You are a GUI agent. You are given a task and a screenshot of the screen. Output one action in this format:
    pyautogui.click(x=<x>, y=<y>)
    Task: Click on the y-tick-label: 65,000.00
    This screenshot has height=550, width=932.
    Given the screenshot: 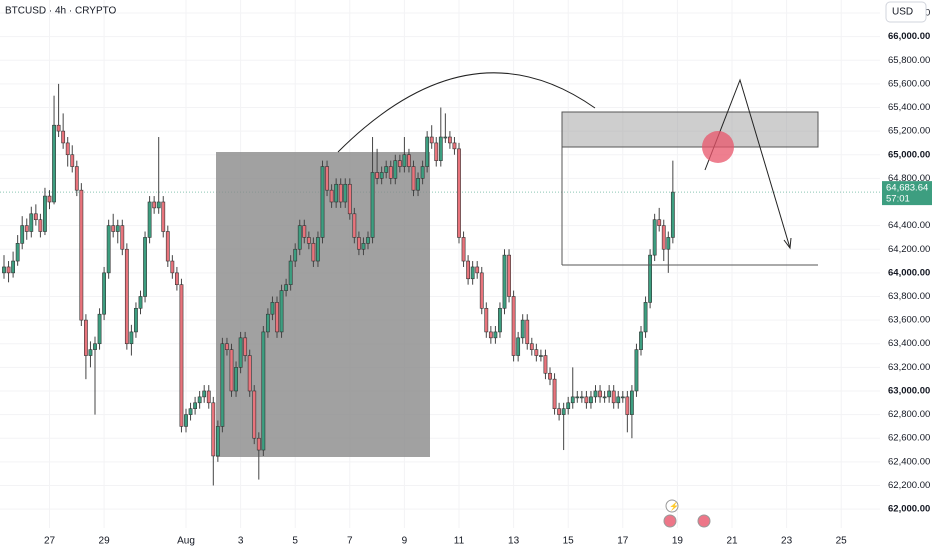 What is the action you would take?
    pyautogui.click(x=909, y=154)
    